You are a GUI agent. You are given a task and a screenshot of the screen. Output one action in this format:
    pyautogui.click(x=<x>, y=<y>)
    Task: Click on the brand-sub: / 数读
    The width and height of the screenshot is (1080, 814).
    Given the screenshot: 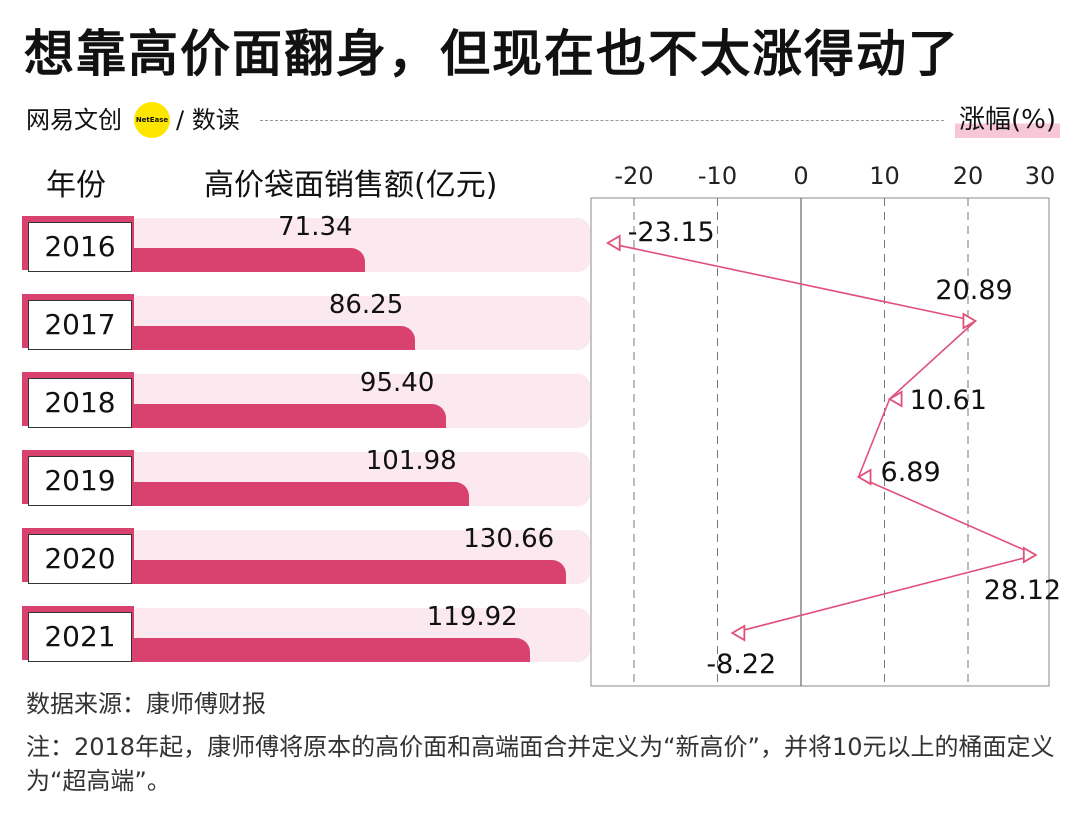 What is the action you would take?
    pyautogui.click(x=208, y=120)
    